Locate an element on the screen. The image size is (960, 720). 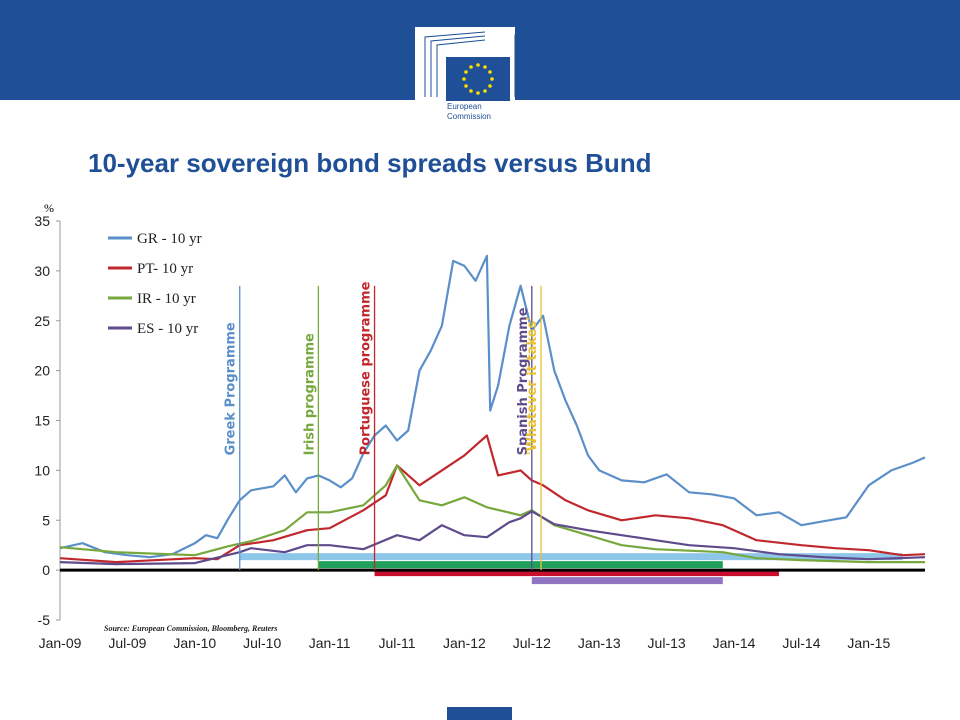
logo-text-line-1: European is located at coordinates (464, 106).